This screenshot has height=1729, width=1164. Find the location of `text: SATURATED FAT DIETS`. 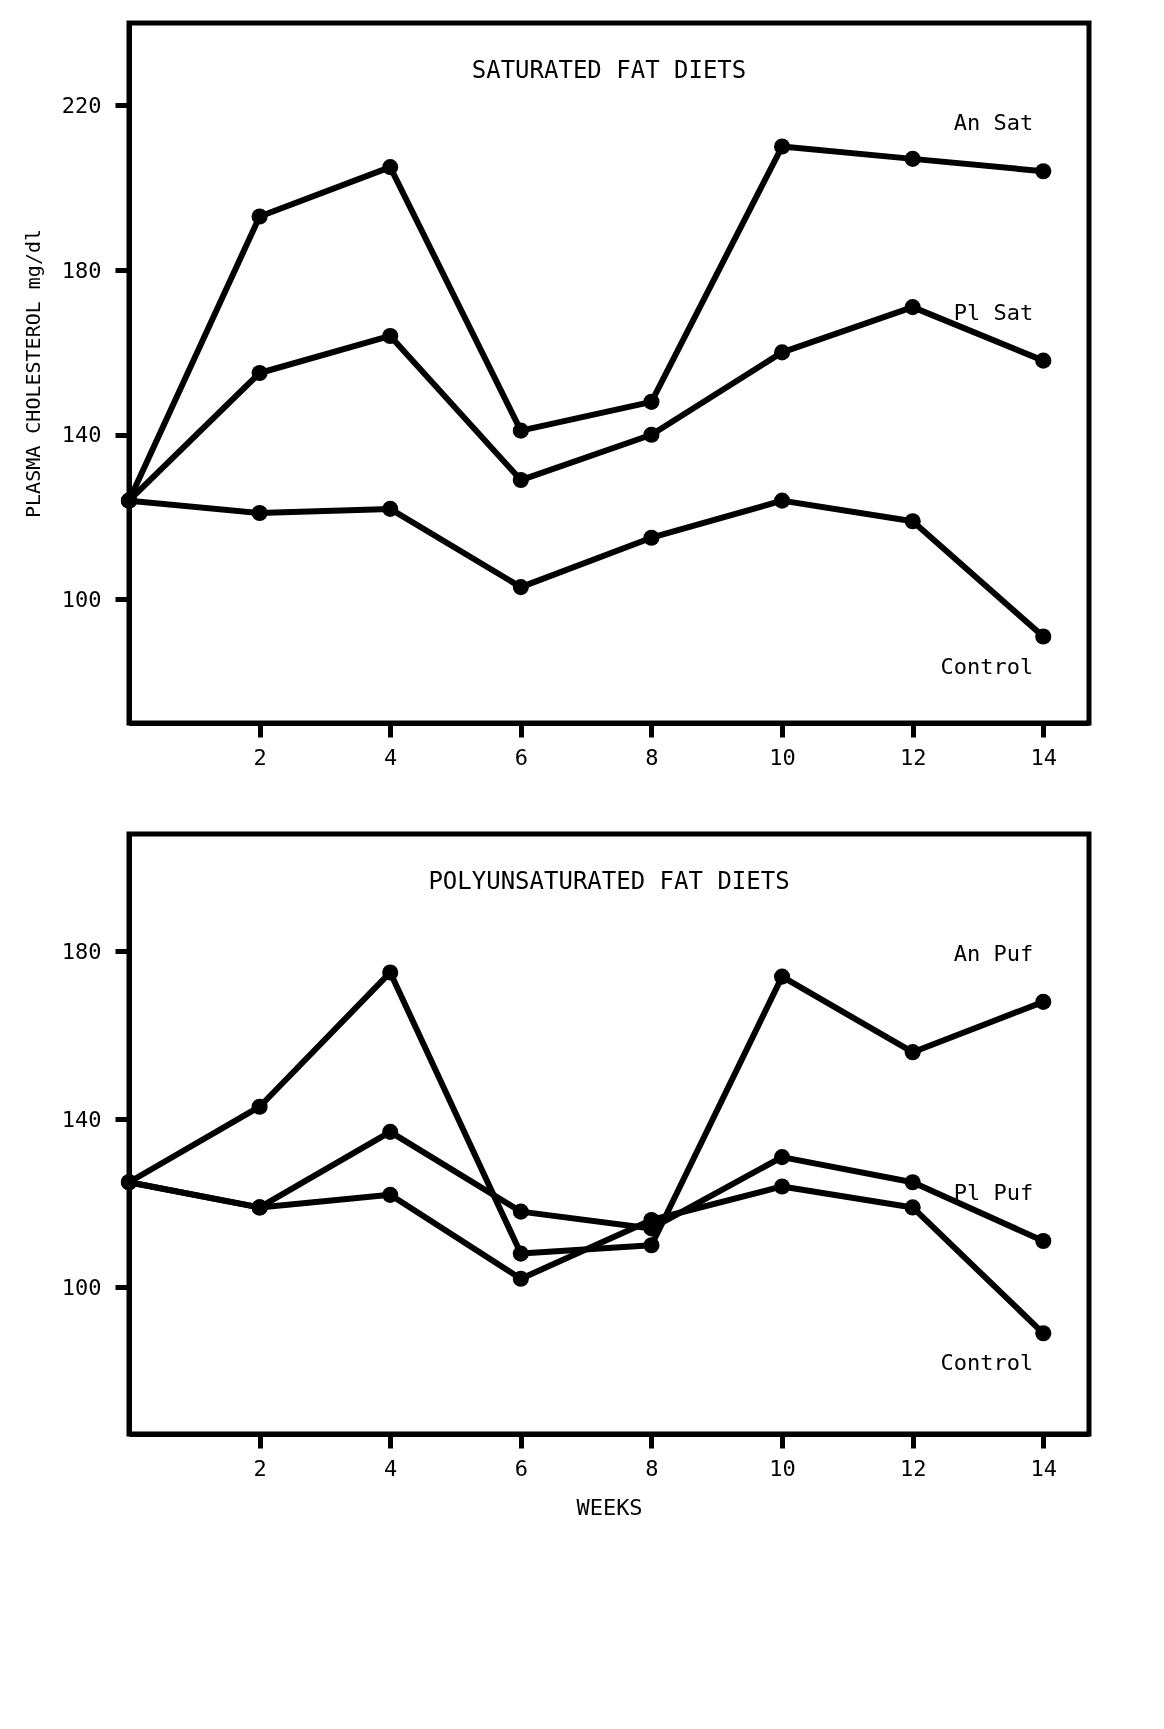

text: SATURATED FAT DIETS is located at coordinates (609, 70).